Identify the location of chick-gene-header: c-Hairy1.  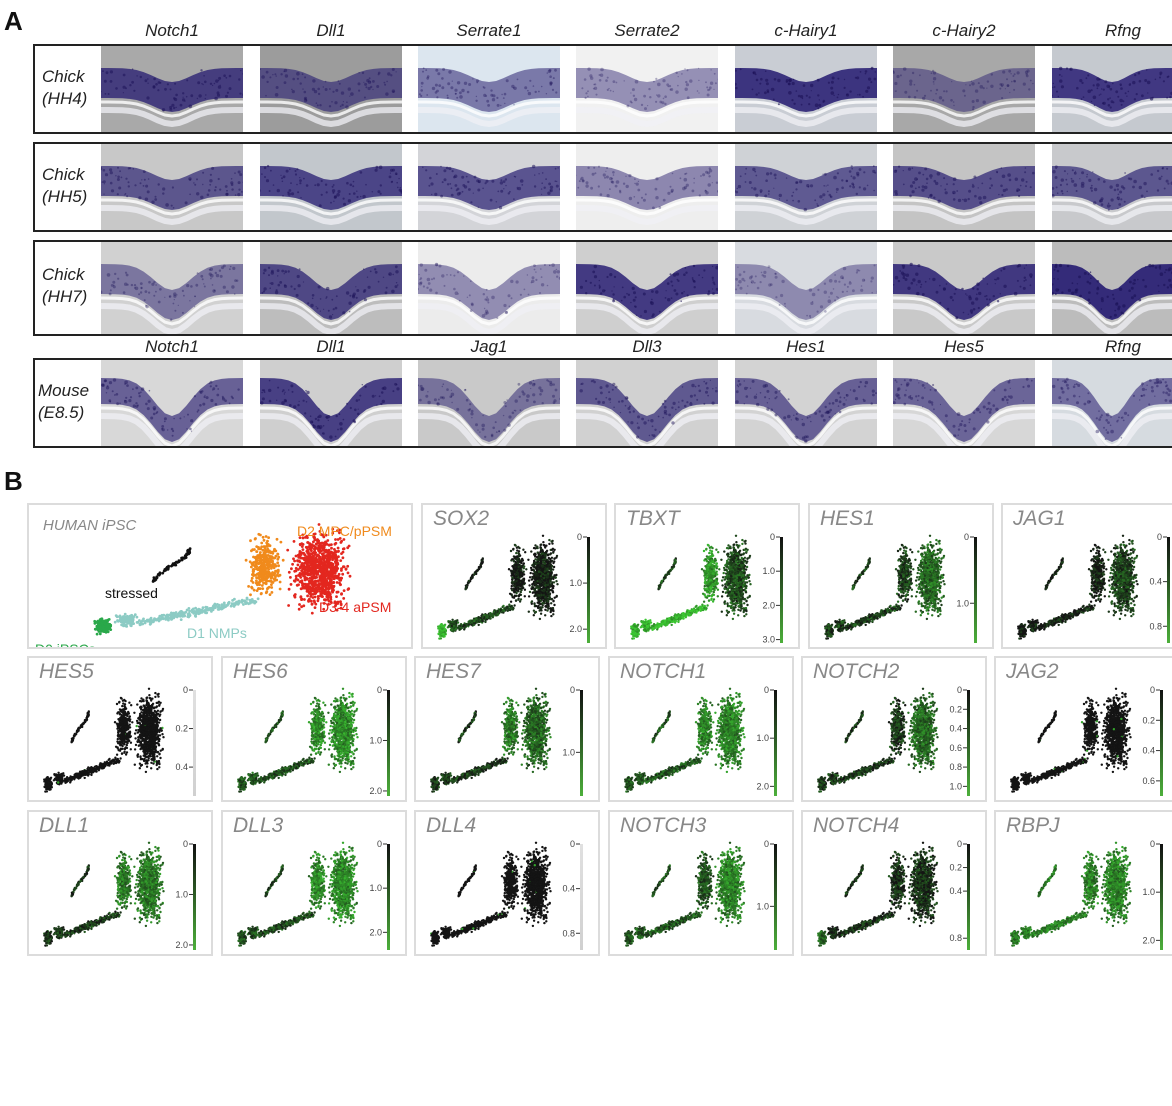
(806, 31).